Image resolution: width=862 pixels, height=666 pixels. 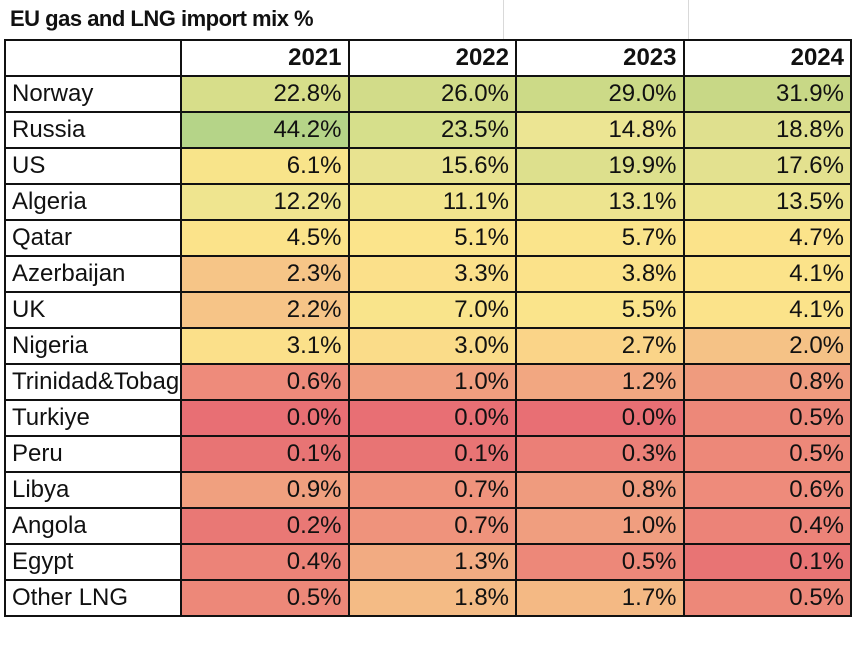 What do you see at coordinates (600, 382) in the screenshot?
I see `value-cell: 1.2%` at bounding box center [600, 382].